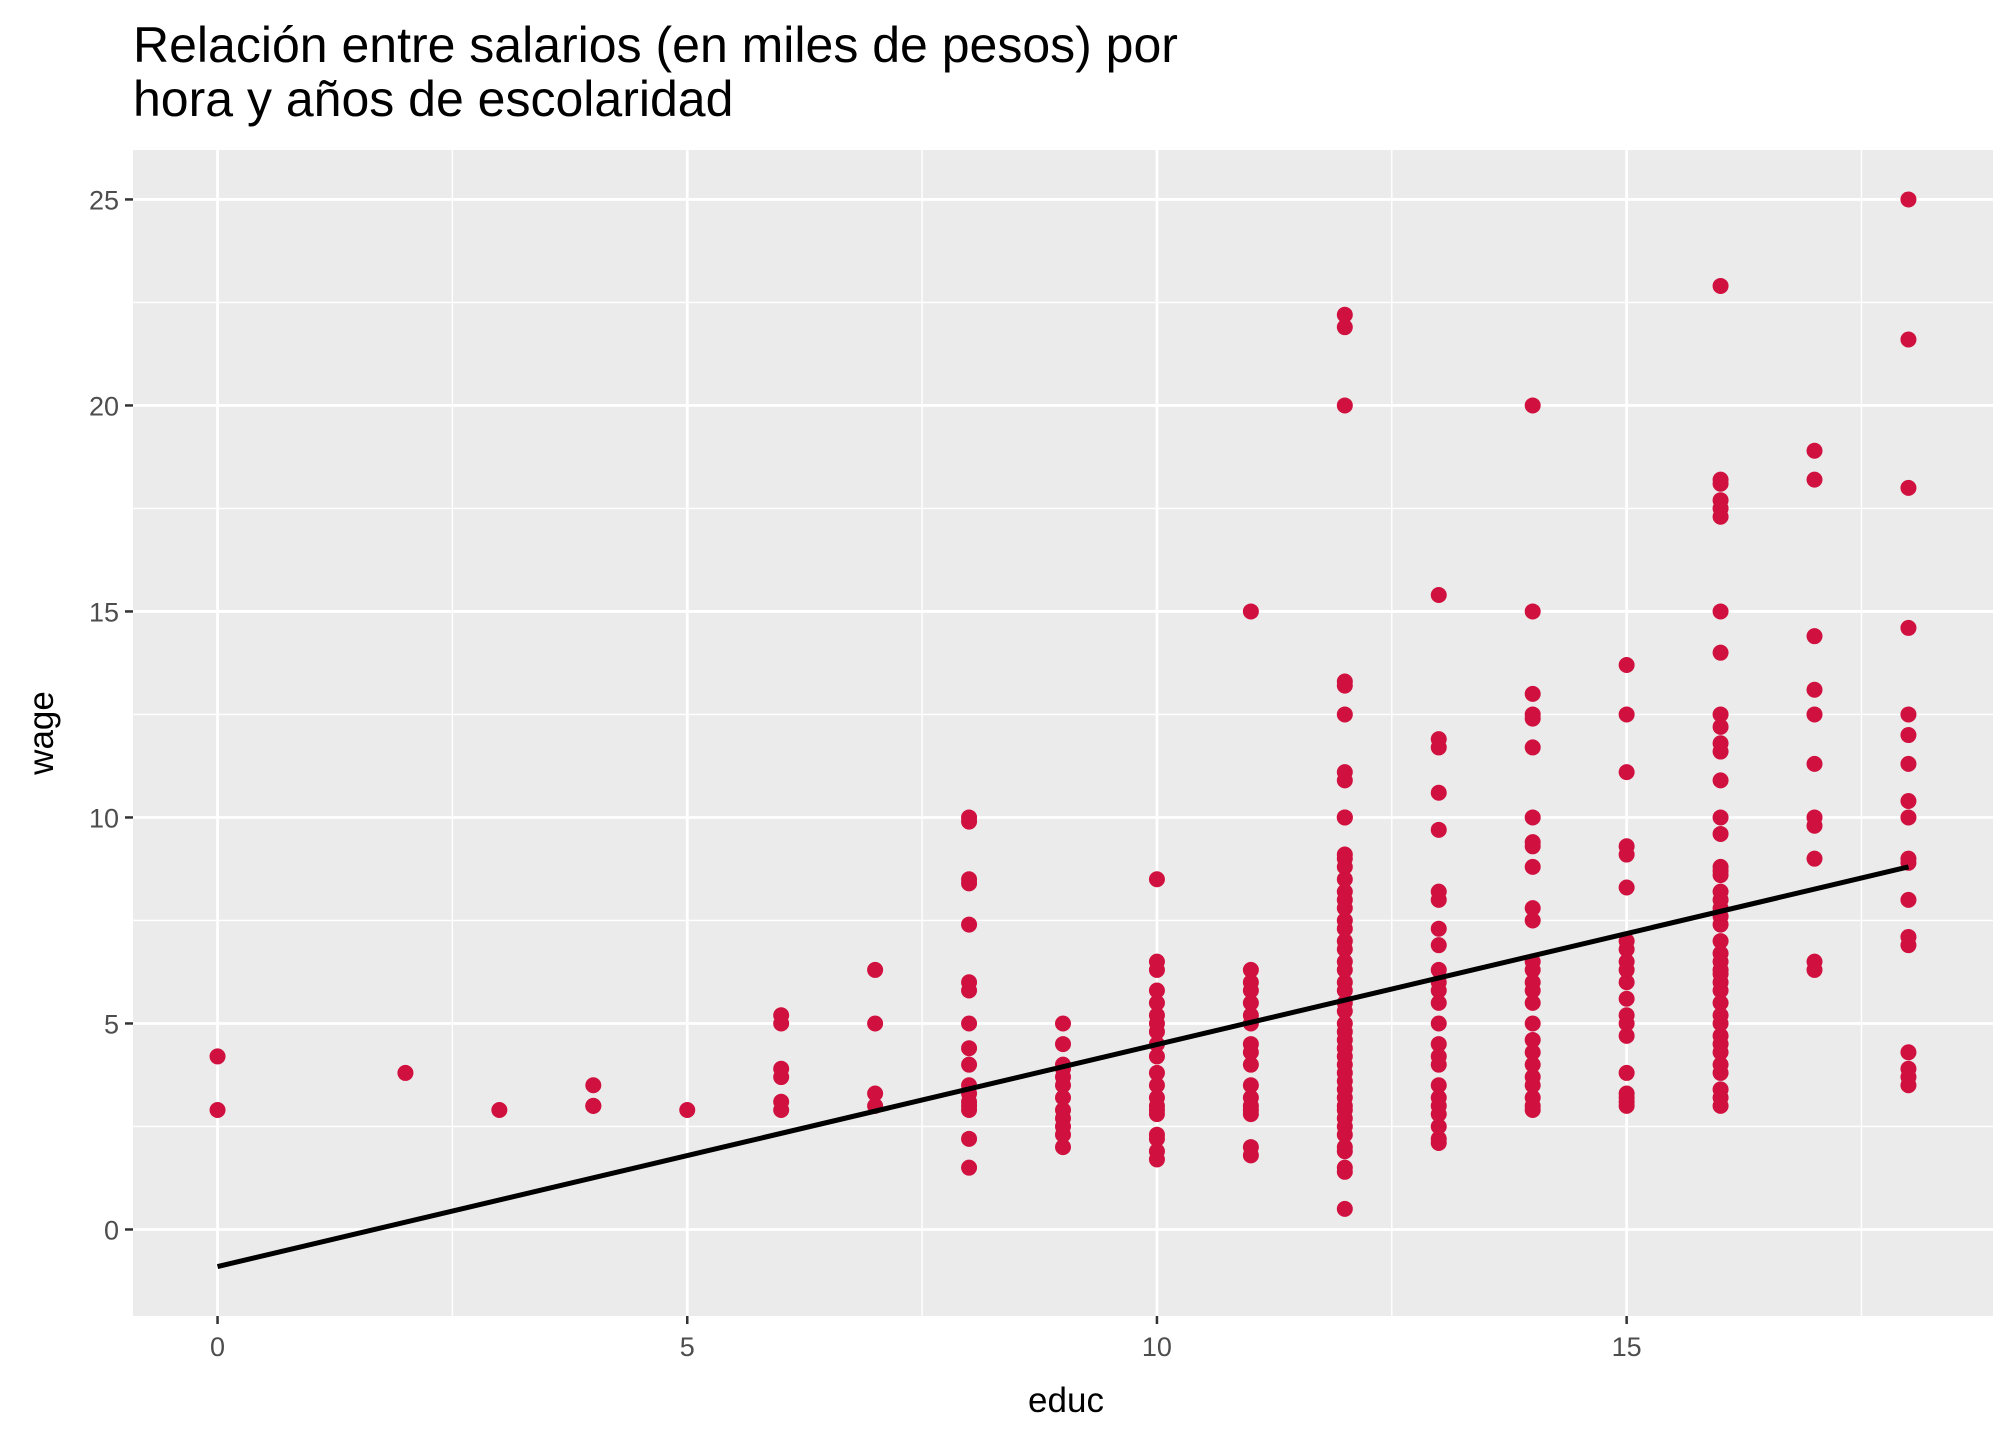  Describe the element at coordinates (1627, 1347) in the screenshot. I see `x-tick-label: 15` at that location.